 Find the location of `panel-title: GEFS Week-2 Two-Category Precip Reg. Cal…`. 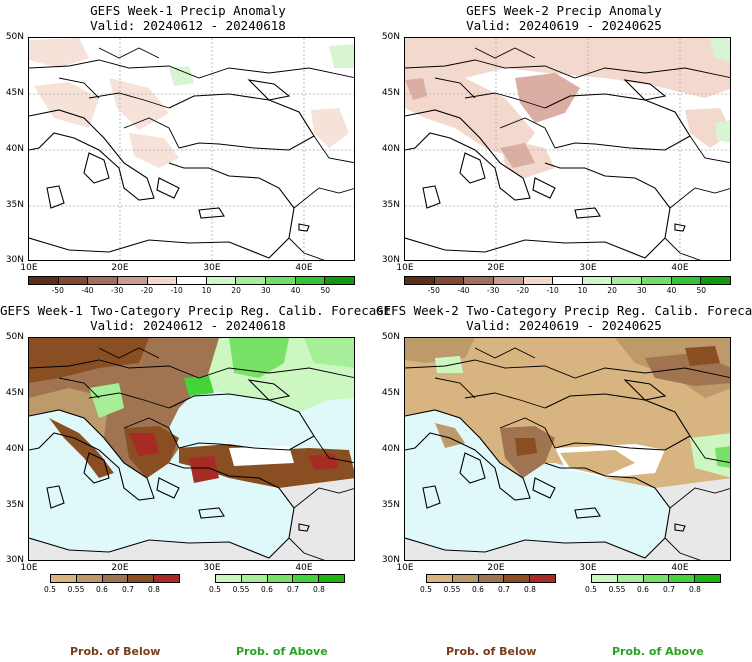

panel-title: GEFS Week-2 Two-Category Precip Reg. Cal… is located at coordinates (564, 310).